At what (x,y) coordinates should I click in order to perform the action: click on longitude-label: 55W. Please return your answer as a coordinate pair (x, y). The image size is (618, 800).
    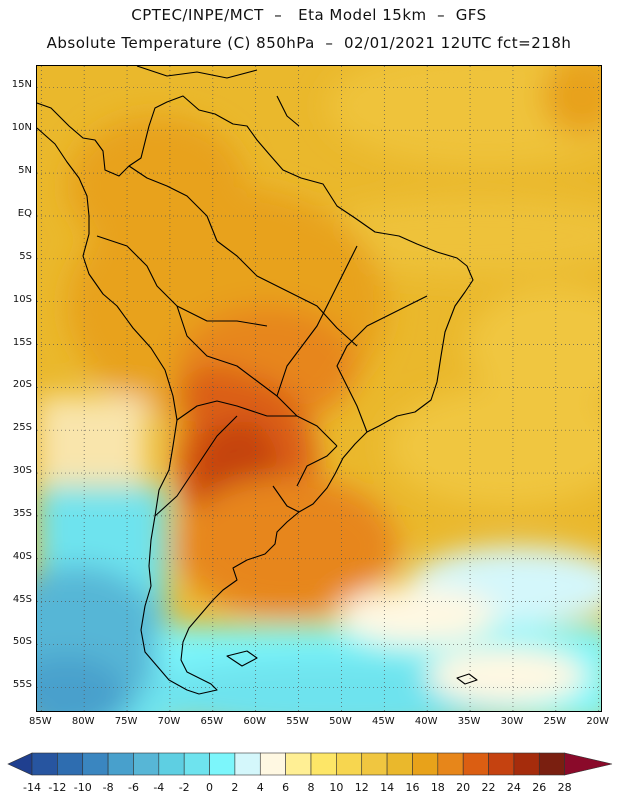
    Looking at the image, I should click on (297, 721).